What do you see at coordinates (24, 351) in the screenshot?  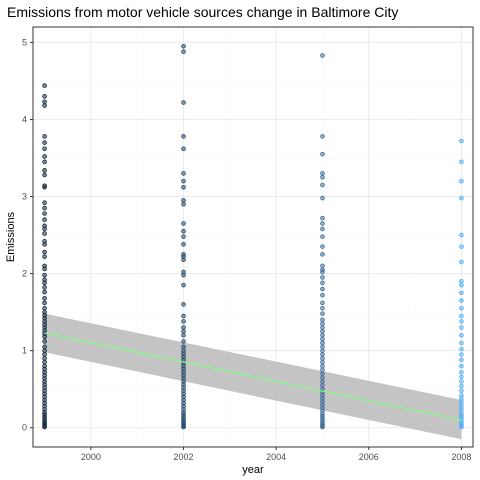 I see `y-tick-label: 1` at bounding box center [24, 351].